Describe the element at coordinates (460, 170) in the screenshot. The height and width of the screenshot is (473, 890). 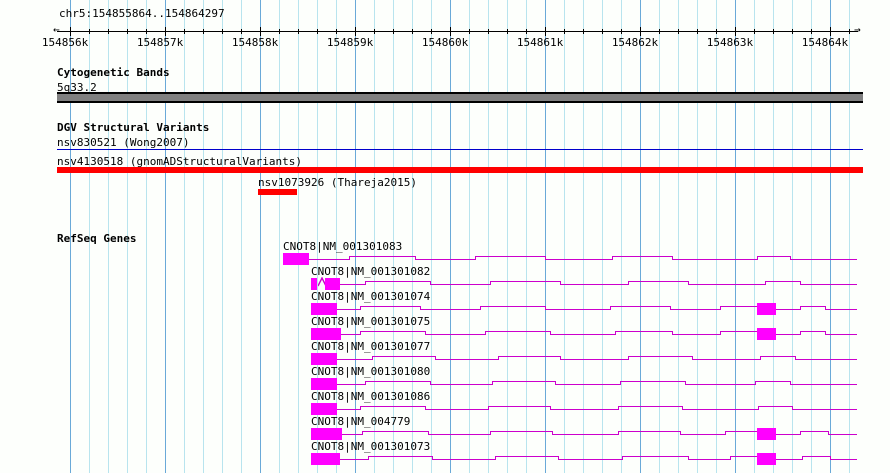
I see `variant-bar-nsv4130518` at that location.